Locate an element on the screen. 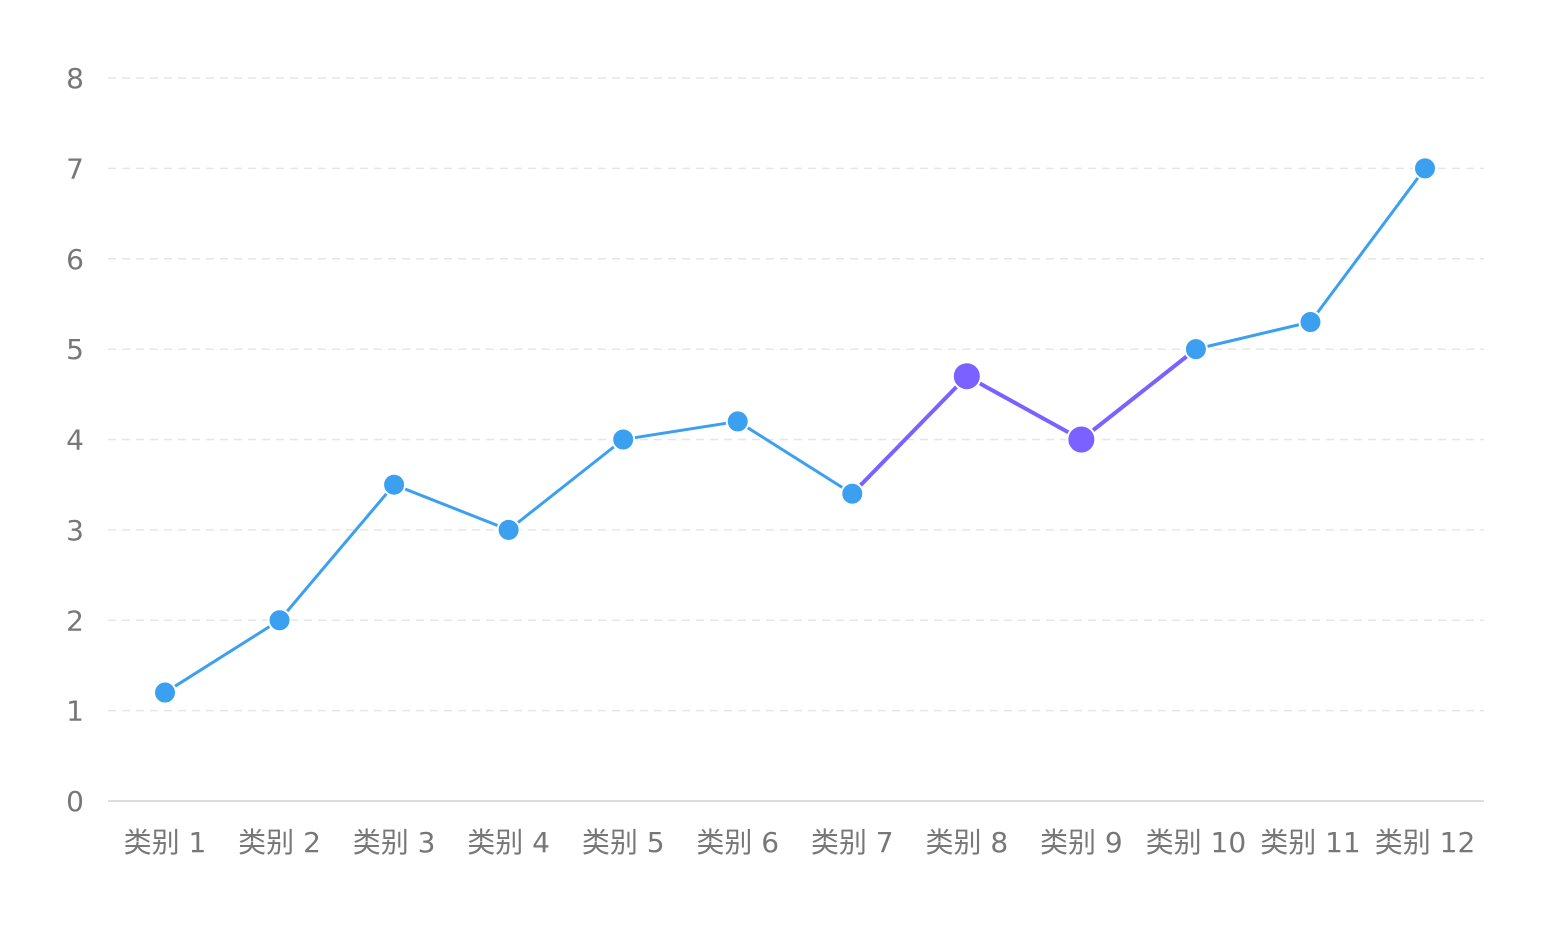  x-tick-label: 类别 9 is located at coordinates (1081, 842).